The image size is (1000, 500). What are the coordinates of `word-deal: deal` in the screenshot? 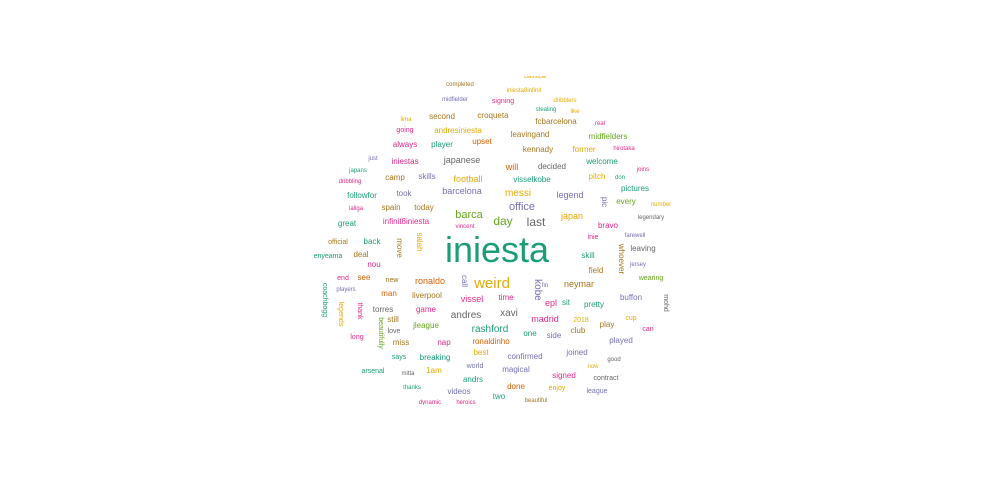 It's located at (360, 254).